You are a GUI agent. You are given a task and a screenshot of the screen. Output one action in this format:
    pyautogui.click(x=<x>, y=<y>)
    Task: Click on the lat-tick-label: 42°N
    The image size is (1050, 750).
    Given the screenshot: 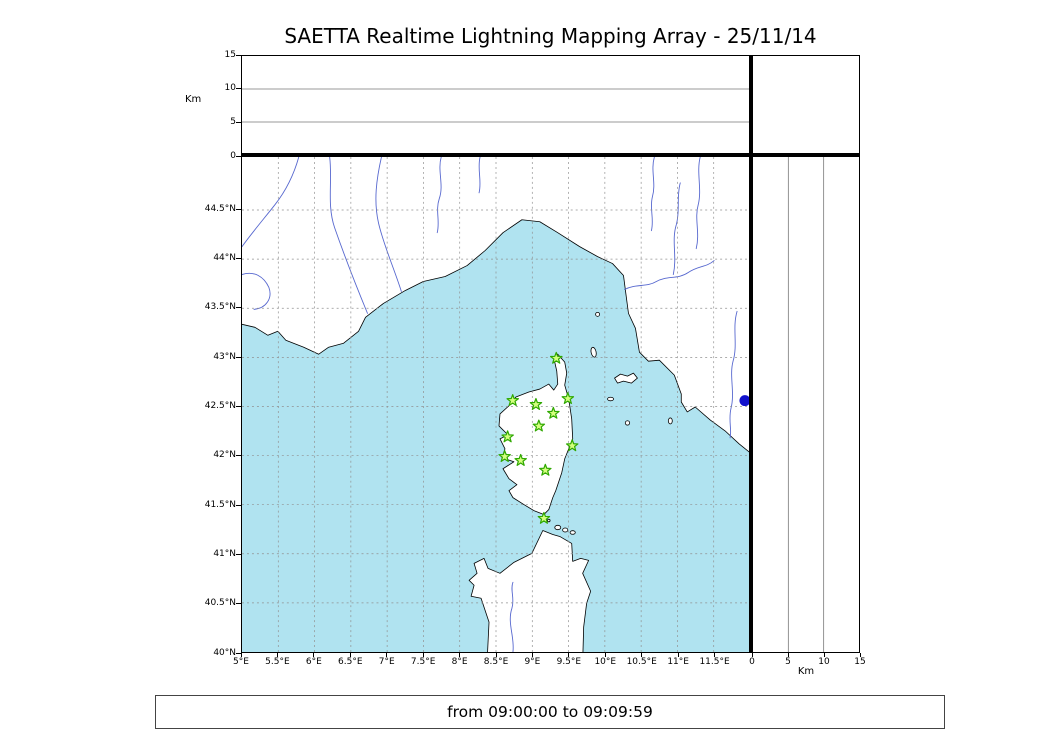 What is the action you would take?
    pyautogui.click(x=224, y=455)
    